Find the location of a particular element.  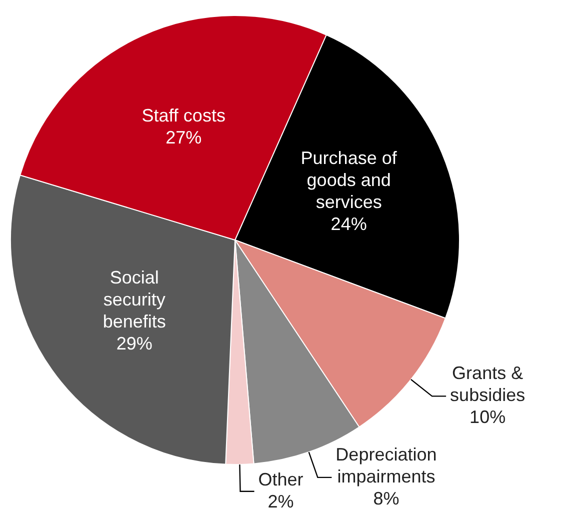

data-label: 29% is located at coordinates (134, 343).